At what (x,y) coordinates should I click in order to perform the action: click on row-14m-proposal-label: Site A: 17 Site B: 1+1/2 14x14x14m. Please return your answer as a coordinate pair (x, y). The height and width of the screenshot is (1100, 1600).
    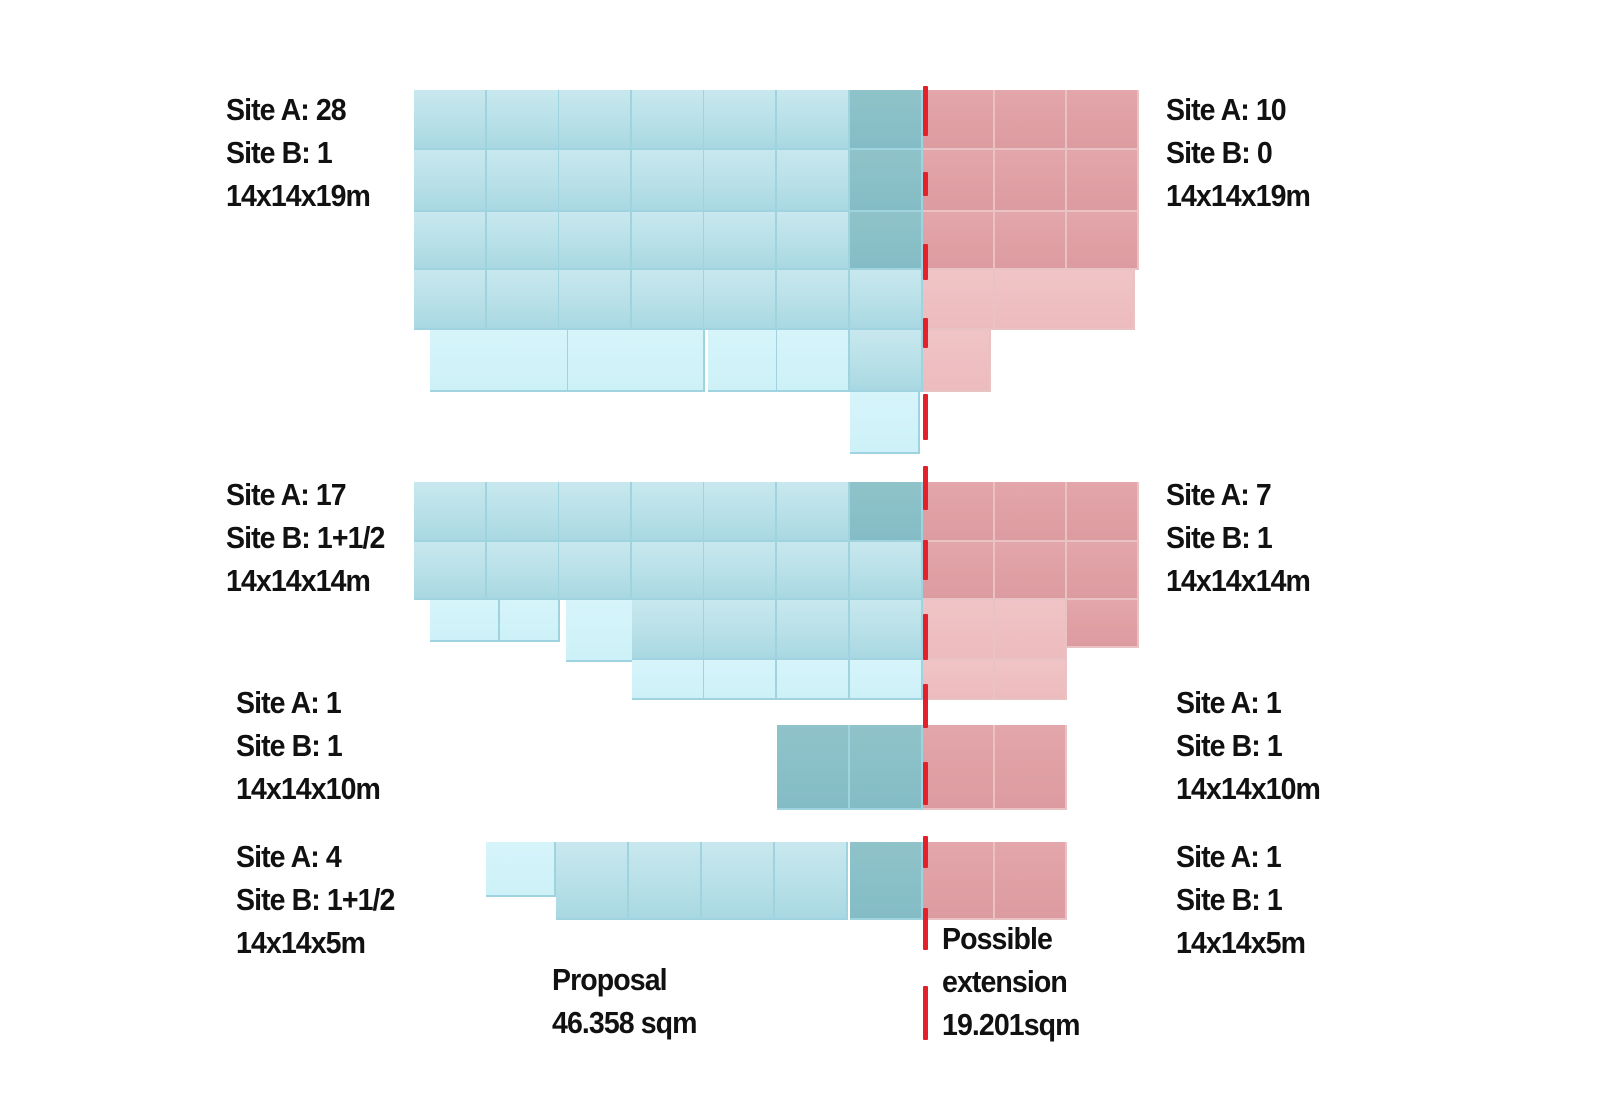
    Looking at the image, I should click on (305, 537).